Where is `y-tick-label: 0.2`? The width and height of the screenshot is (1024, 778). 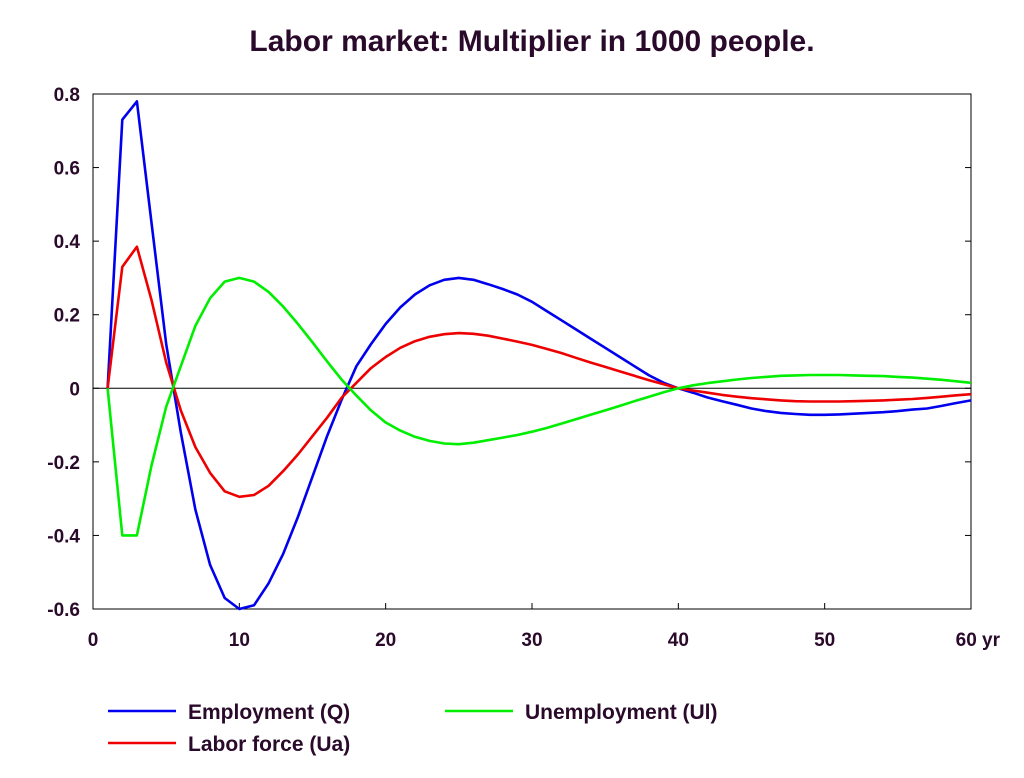 y-tick-label: 0.2 is located at coordinates (67, 316).